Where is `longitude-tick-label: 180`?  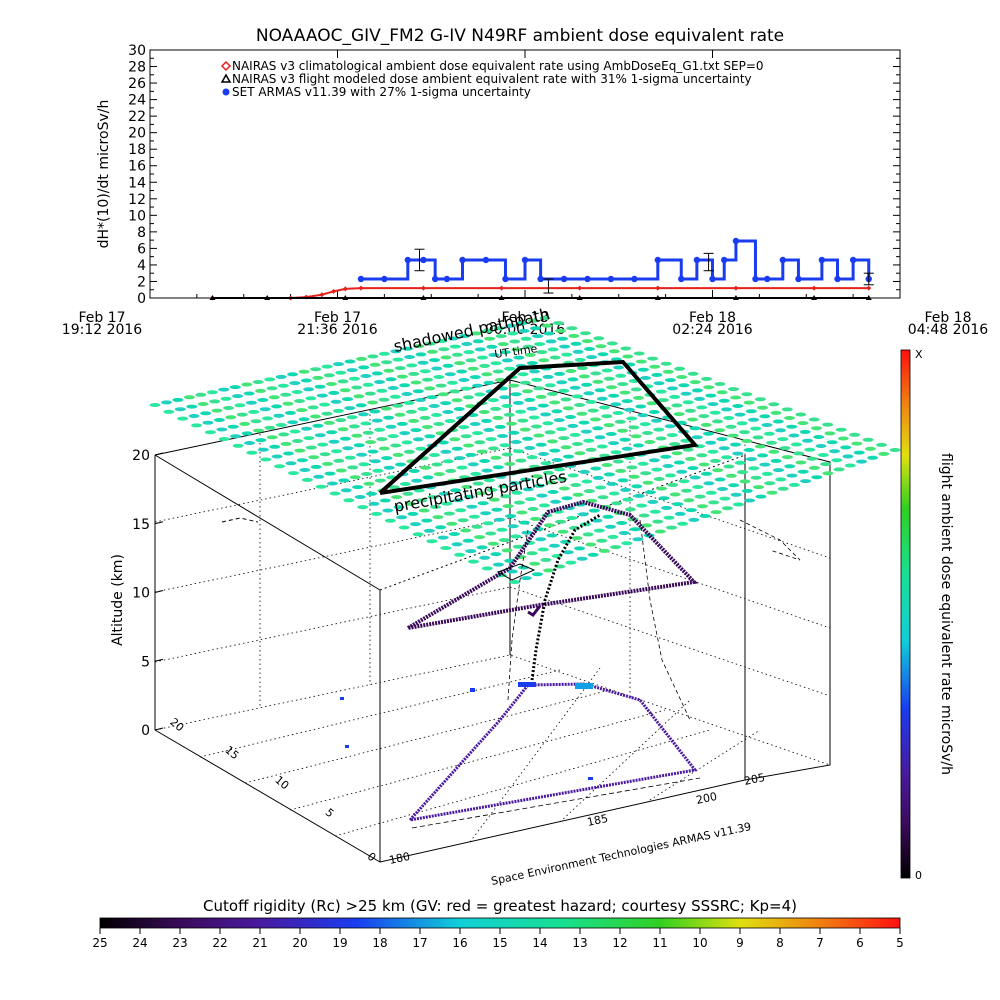 longitude-tick-label: 180 is located at coordinates (399, 858).